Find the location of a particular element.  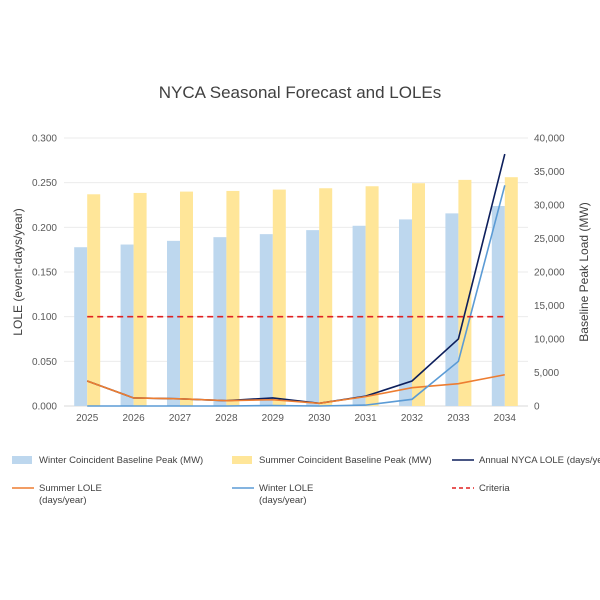

x-tick-label: 2028 is located at coordinates (226, 418).